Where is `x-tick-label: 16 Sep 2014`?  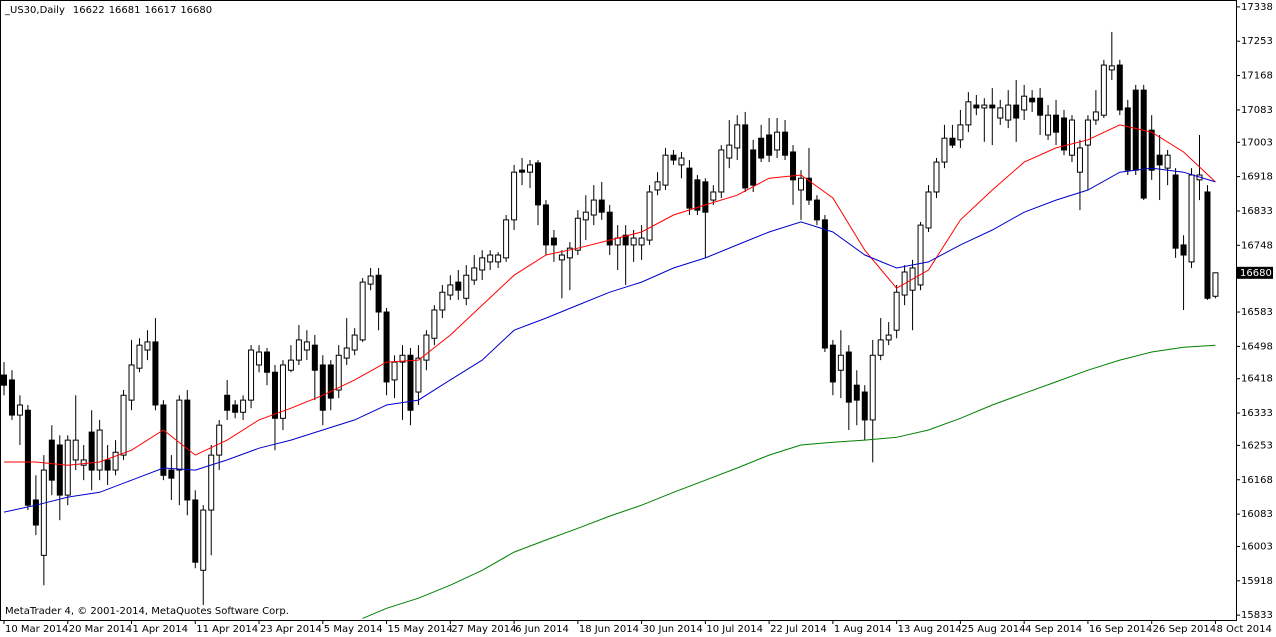 x-tick-label: 16 Sep 2014 is located at coordinates (1120, 629).